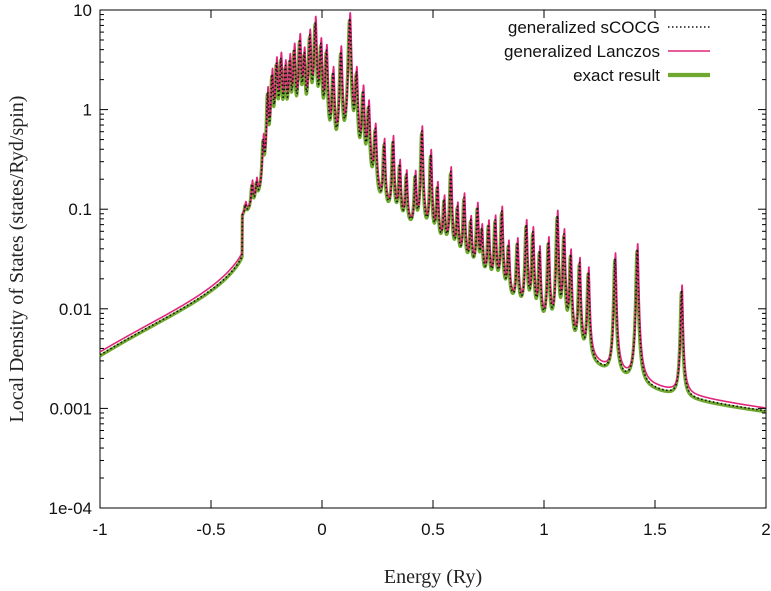  What do you see at coordinates (80, 209) in the screenshot?
I see `y-tick-label: 0.1` at bounding box center [80, 209].